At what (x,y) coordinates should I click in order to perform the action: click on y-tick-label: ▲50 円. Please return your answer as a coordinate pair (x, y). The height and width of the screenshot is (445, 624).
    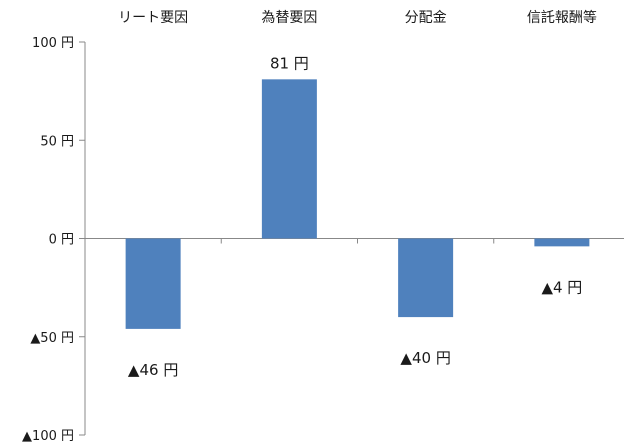
    Looking at the image, I should click on (52, 338).